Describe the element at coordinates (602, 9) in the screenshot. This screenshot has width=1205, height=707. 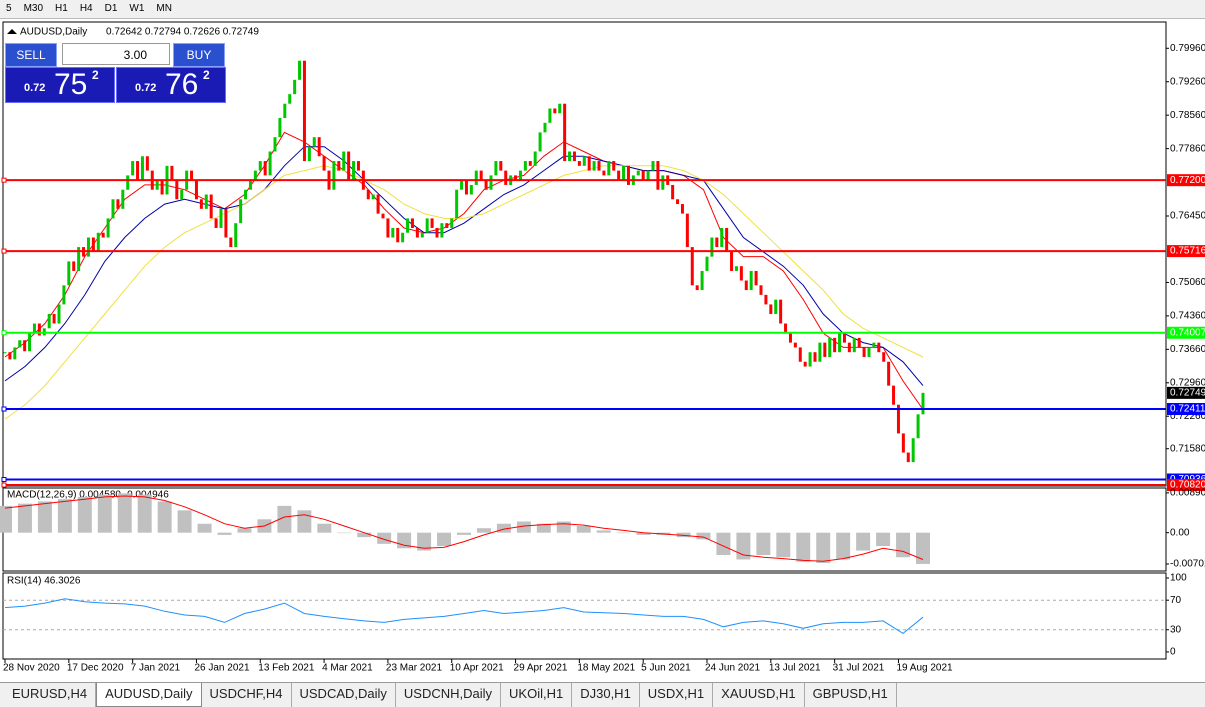
I see `timeframe-toolbar: 5 M30 H1 H4 D1 W1 MN` at that location.